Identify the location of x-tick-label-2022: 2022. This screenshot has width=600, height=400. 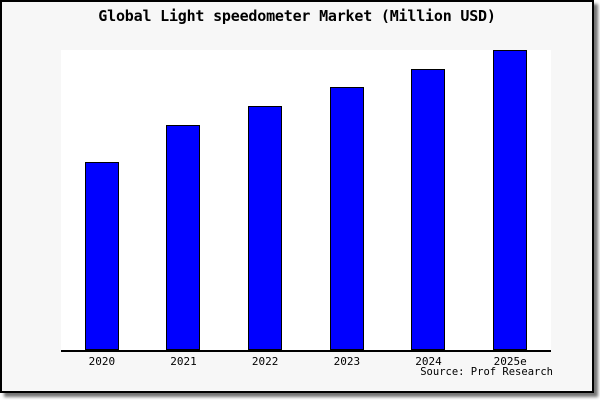
(265, 361).